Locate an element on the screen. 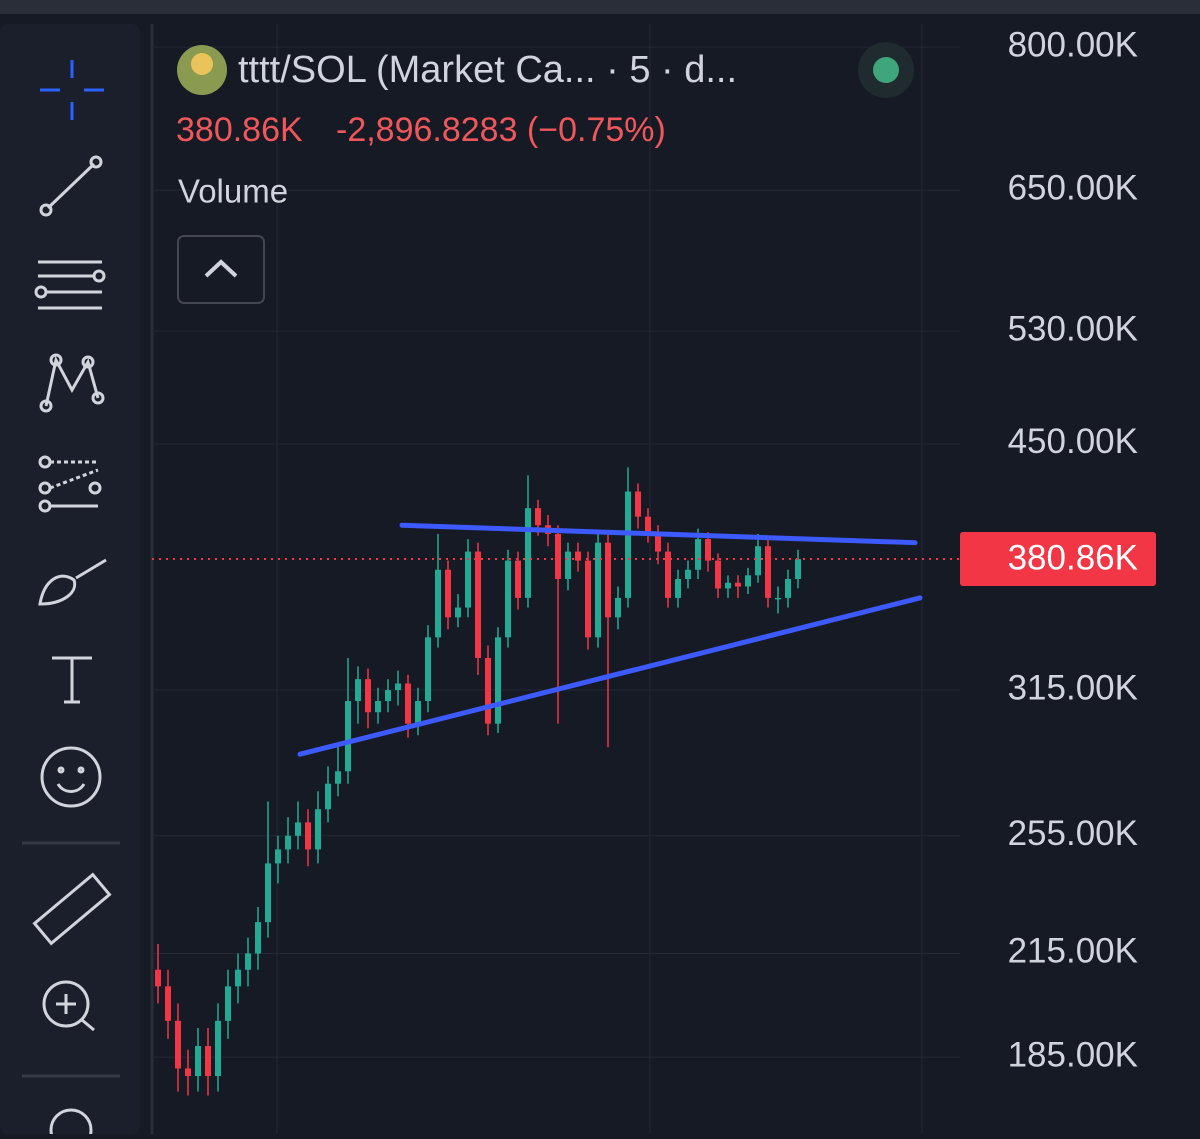 Image resolution: width=1200 pixels, height=1139 pixels. emoji-tool is located at coordinates (71, 777).